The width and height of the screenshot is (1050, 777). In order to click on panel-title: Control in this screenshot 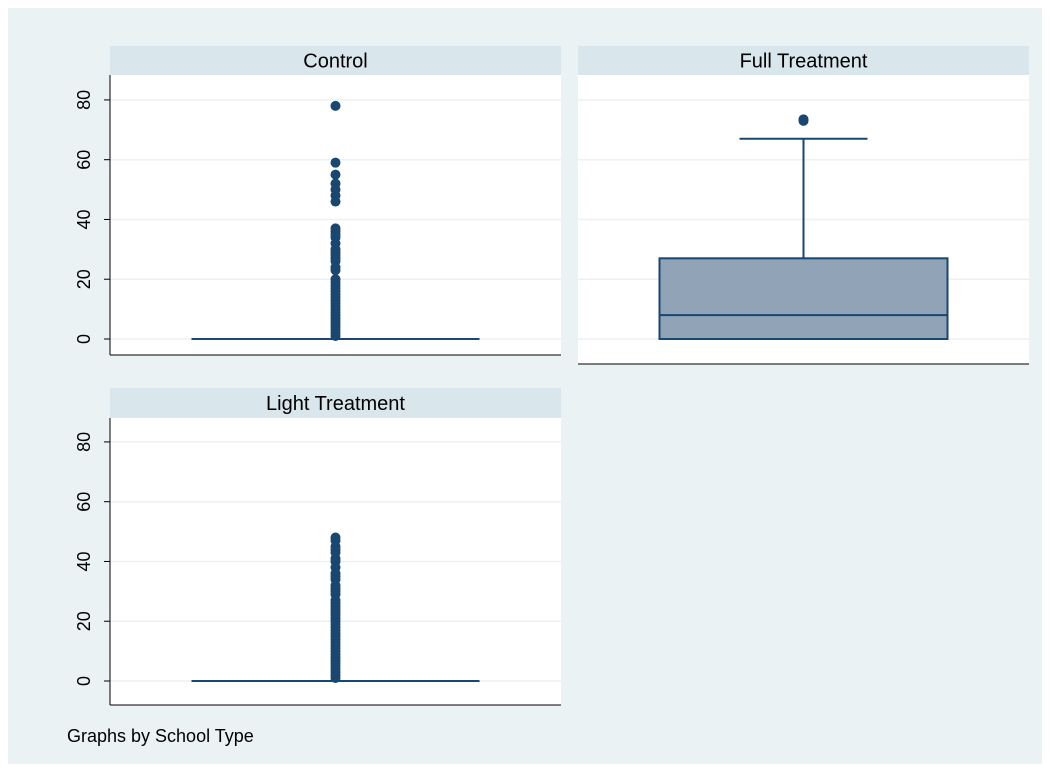, I will do `click(335, 62)`.